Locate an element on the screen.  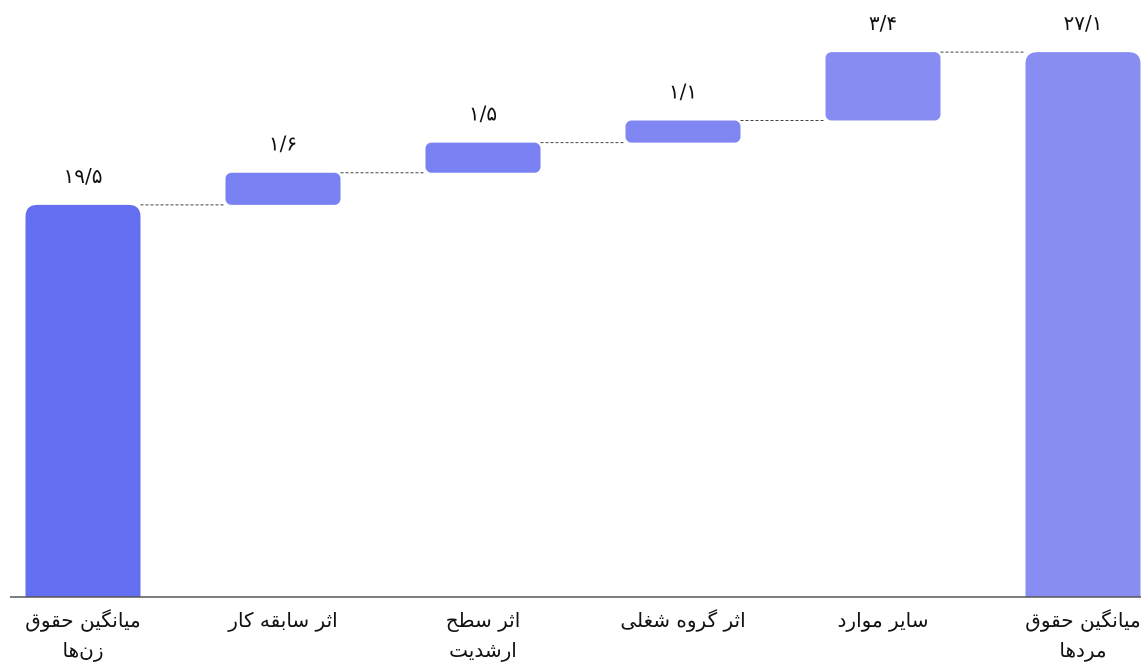
x-tick-label: سایر موارد is located at coordinates (883, 620).